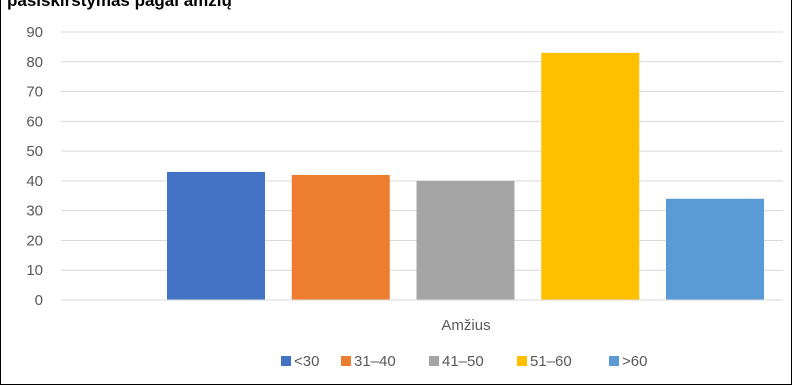 The image size is (792, 385). What do you see at coordinates (465, 325) in the screenshot?
I see `x-axis-label: Amžius` at bounding box center [465, 325].